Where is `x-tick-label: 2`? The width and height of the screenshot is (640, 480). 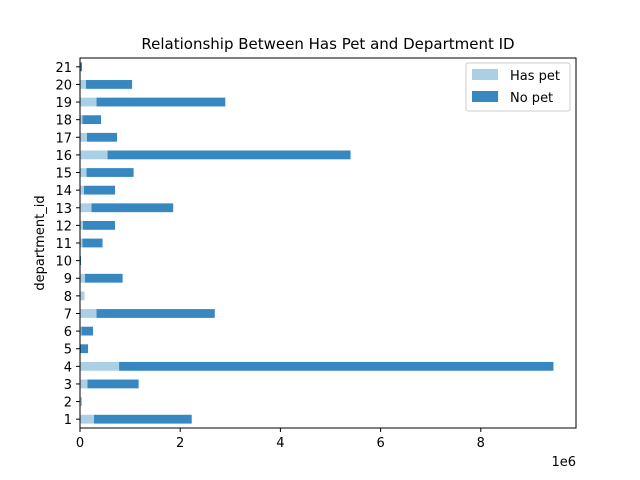
x-tick-label: 2 is located at coordinates (180, 443).